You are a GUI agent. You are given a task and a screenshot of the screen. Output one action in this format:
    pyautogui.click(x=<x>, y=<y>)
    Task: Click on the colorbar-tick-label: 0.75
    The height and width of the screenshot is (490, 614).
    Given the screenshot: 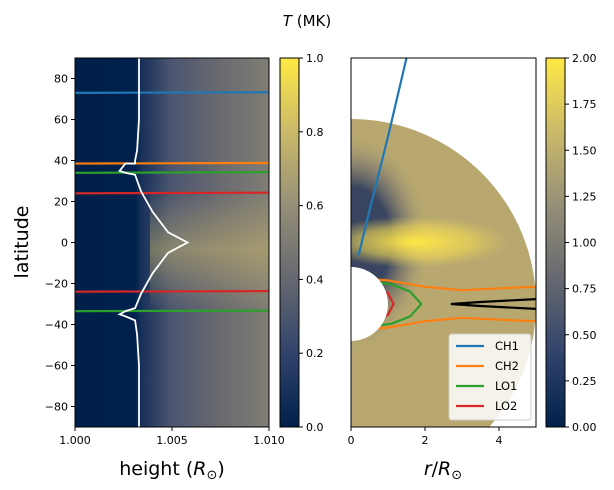 What is the action you would take?
    pyautogui.click(x=584, y=289)
    